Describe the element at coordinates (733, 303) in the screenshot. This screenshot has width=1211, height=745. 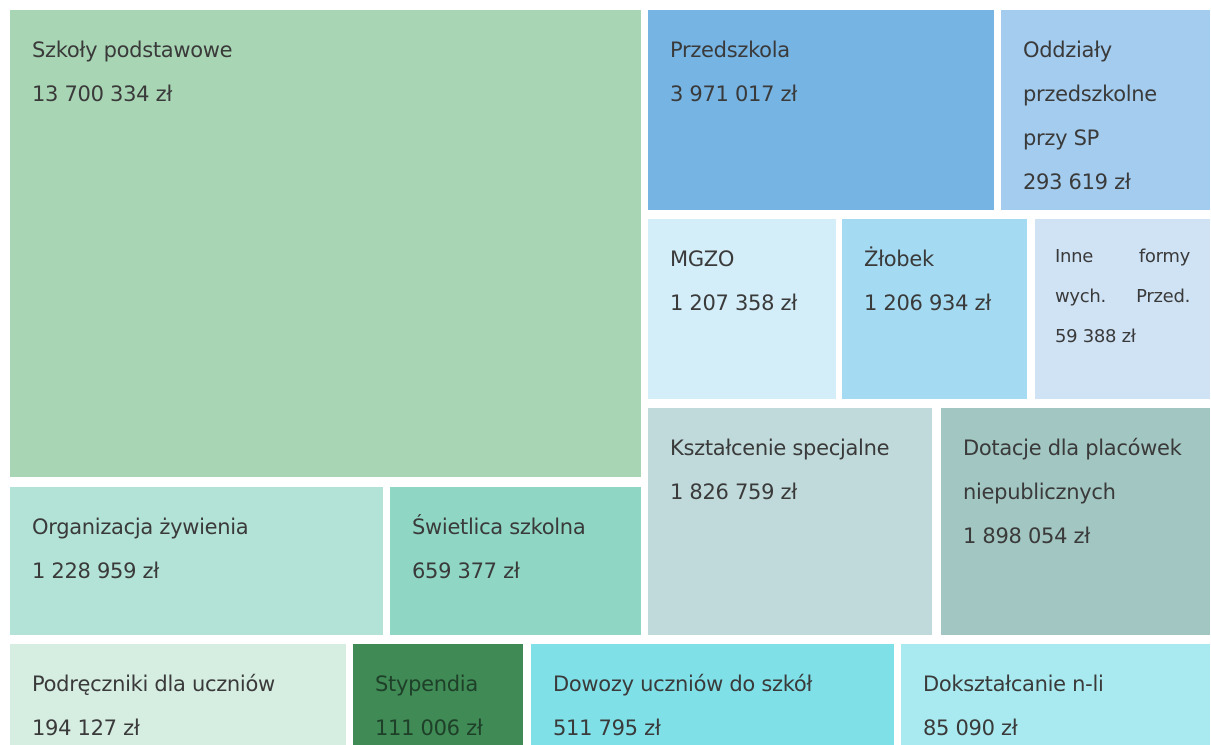
I see `value-label: 1 207 358 zł` at that location.